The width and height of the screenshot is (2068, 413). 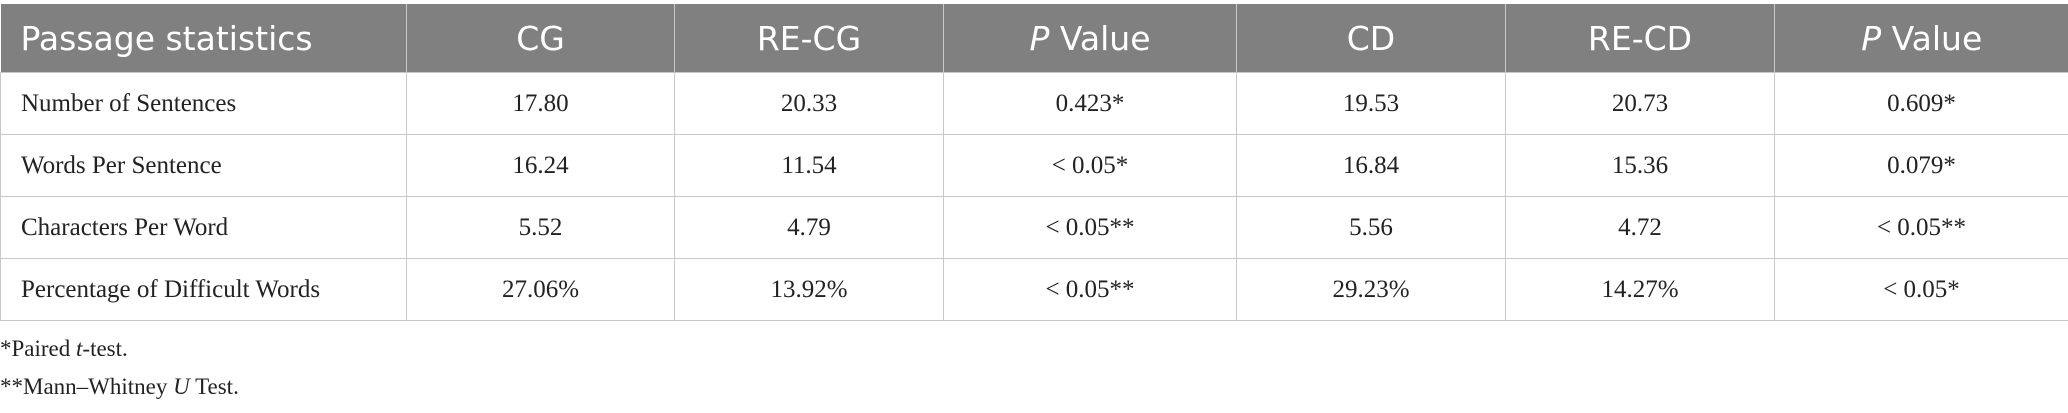 I want to click on table-cell: 27.06%, so click(x=540, y=289).